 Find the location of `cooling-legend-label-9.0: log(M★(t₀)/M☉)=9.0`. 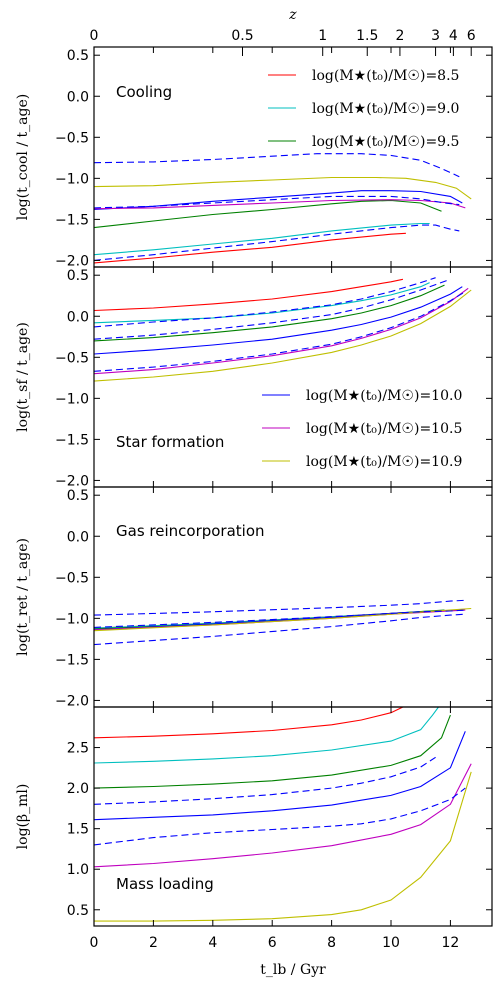

cooling-legend-label-9.0: log(M★(t₀)/M☉)=9.0 is located at coordinates (385, 109).